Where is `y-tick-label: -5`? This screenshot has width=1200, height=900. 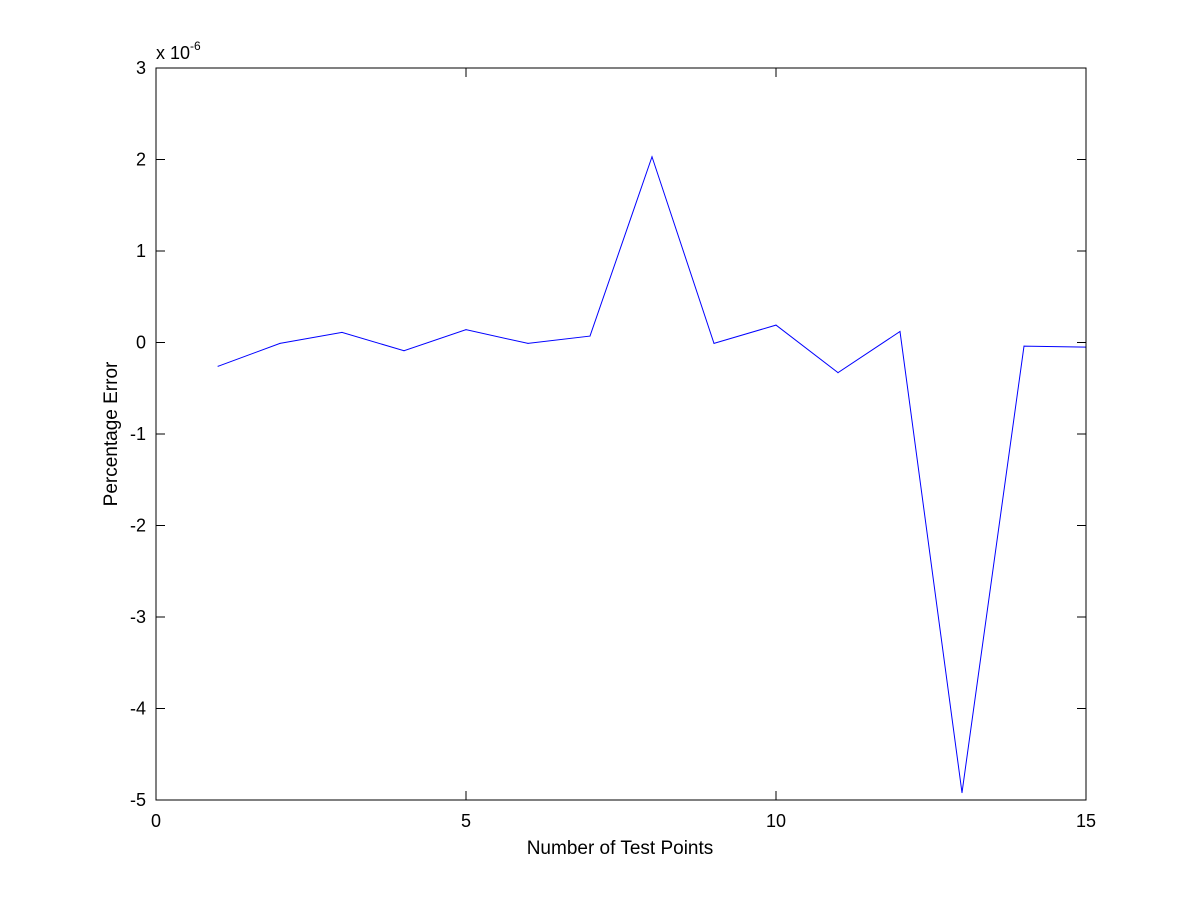
y-tick-label: -5 is located at coordinates (138, 800).